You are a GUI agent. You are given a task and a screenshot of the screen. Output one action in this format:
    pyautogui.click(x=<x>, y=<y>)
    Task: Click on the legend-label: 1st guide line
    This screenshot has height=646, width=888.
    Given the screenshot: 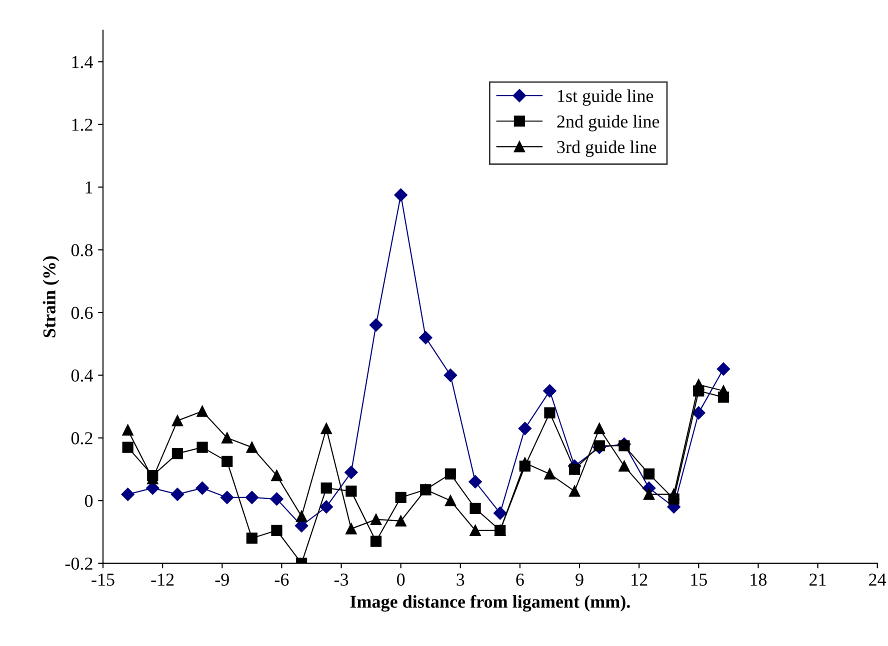 What is the action you would take?
    pyautogui.click(x=606, y=97)
    